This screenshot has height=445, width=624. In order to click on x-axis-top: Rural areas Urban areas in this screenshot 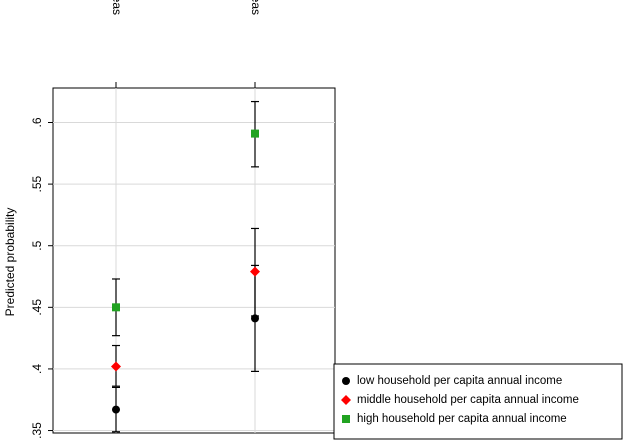, I will do `click(186, 44)`.